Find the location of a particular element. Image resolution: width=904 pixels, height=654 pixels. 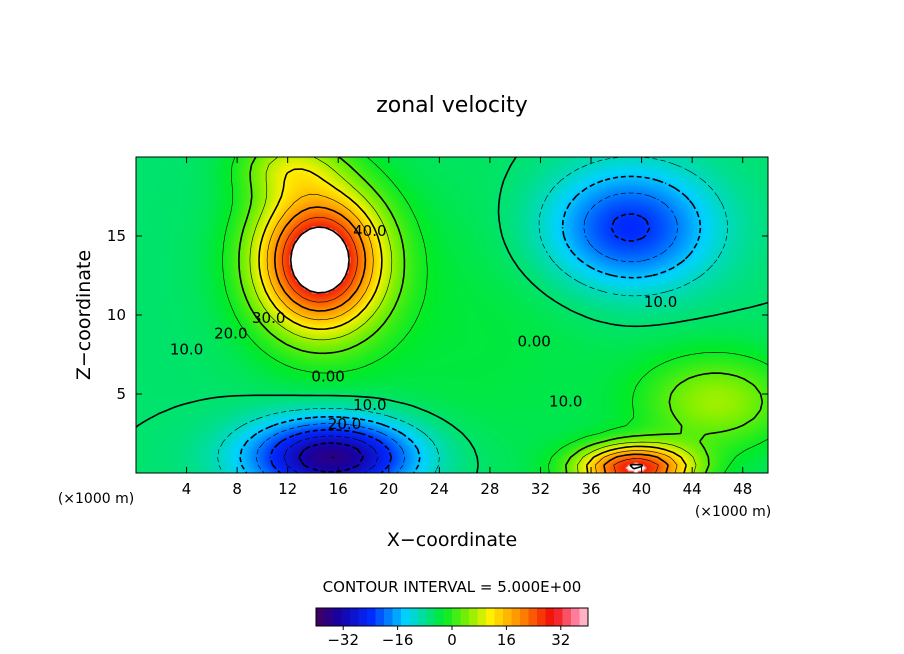

colorbar-tick-label: −16 is located at coordinates (398, 640).